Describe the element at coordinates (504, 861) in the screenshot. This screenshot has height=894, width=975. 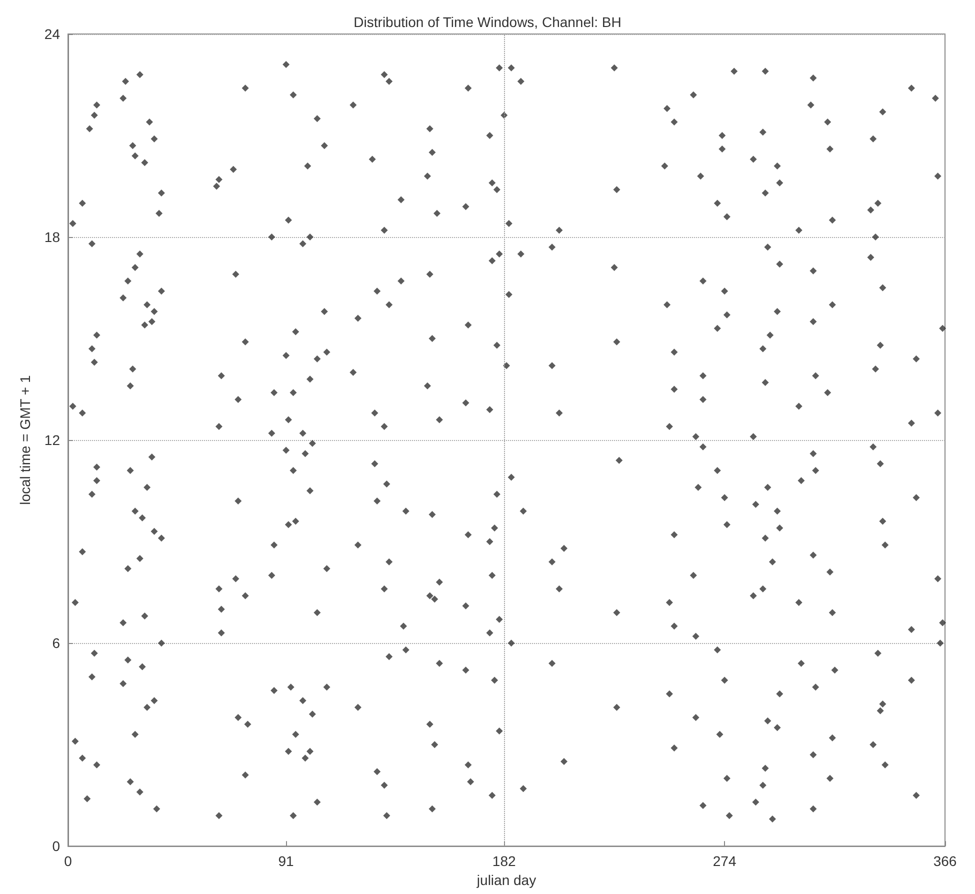
I see `x-tick-label: 182` at that location.